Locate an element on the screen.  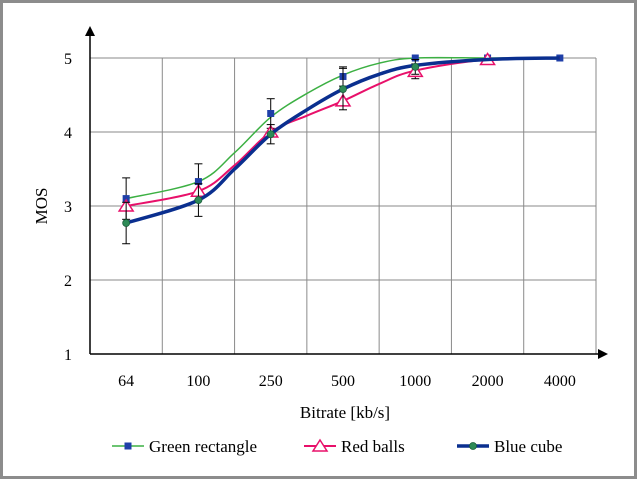
legend-item-red-balls: Red balls is located at coordinates (354, 446).